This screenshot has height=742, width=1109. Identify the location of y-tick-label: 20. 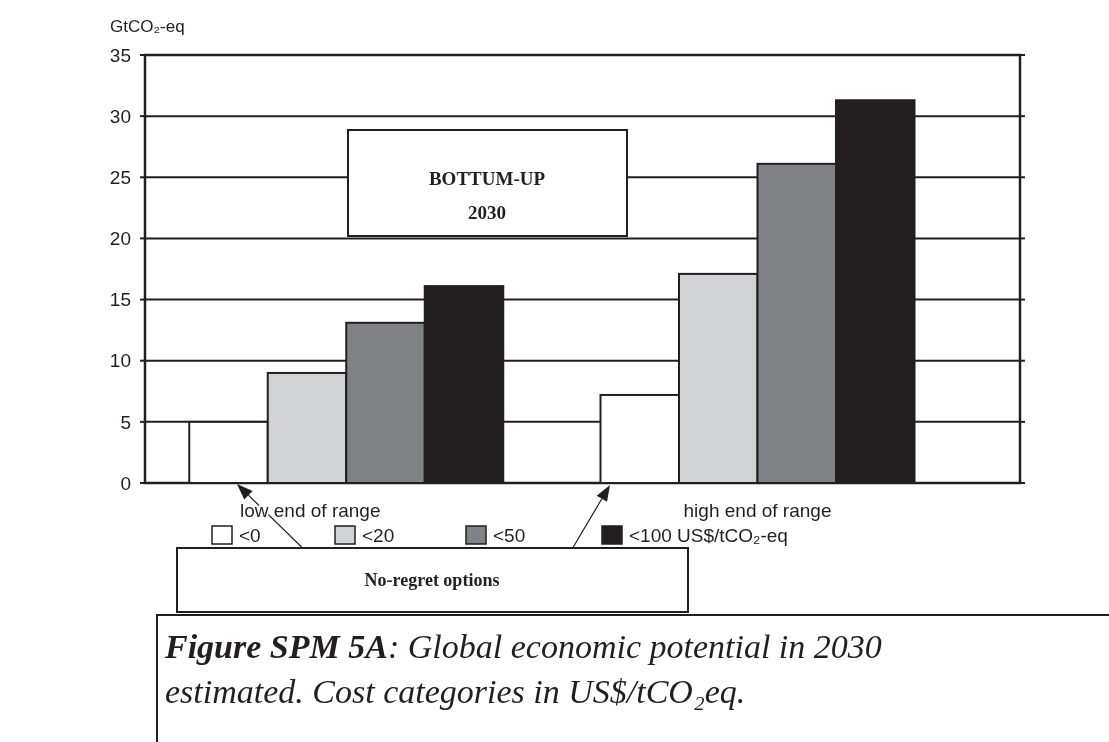
(120, 239).